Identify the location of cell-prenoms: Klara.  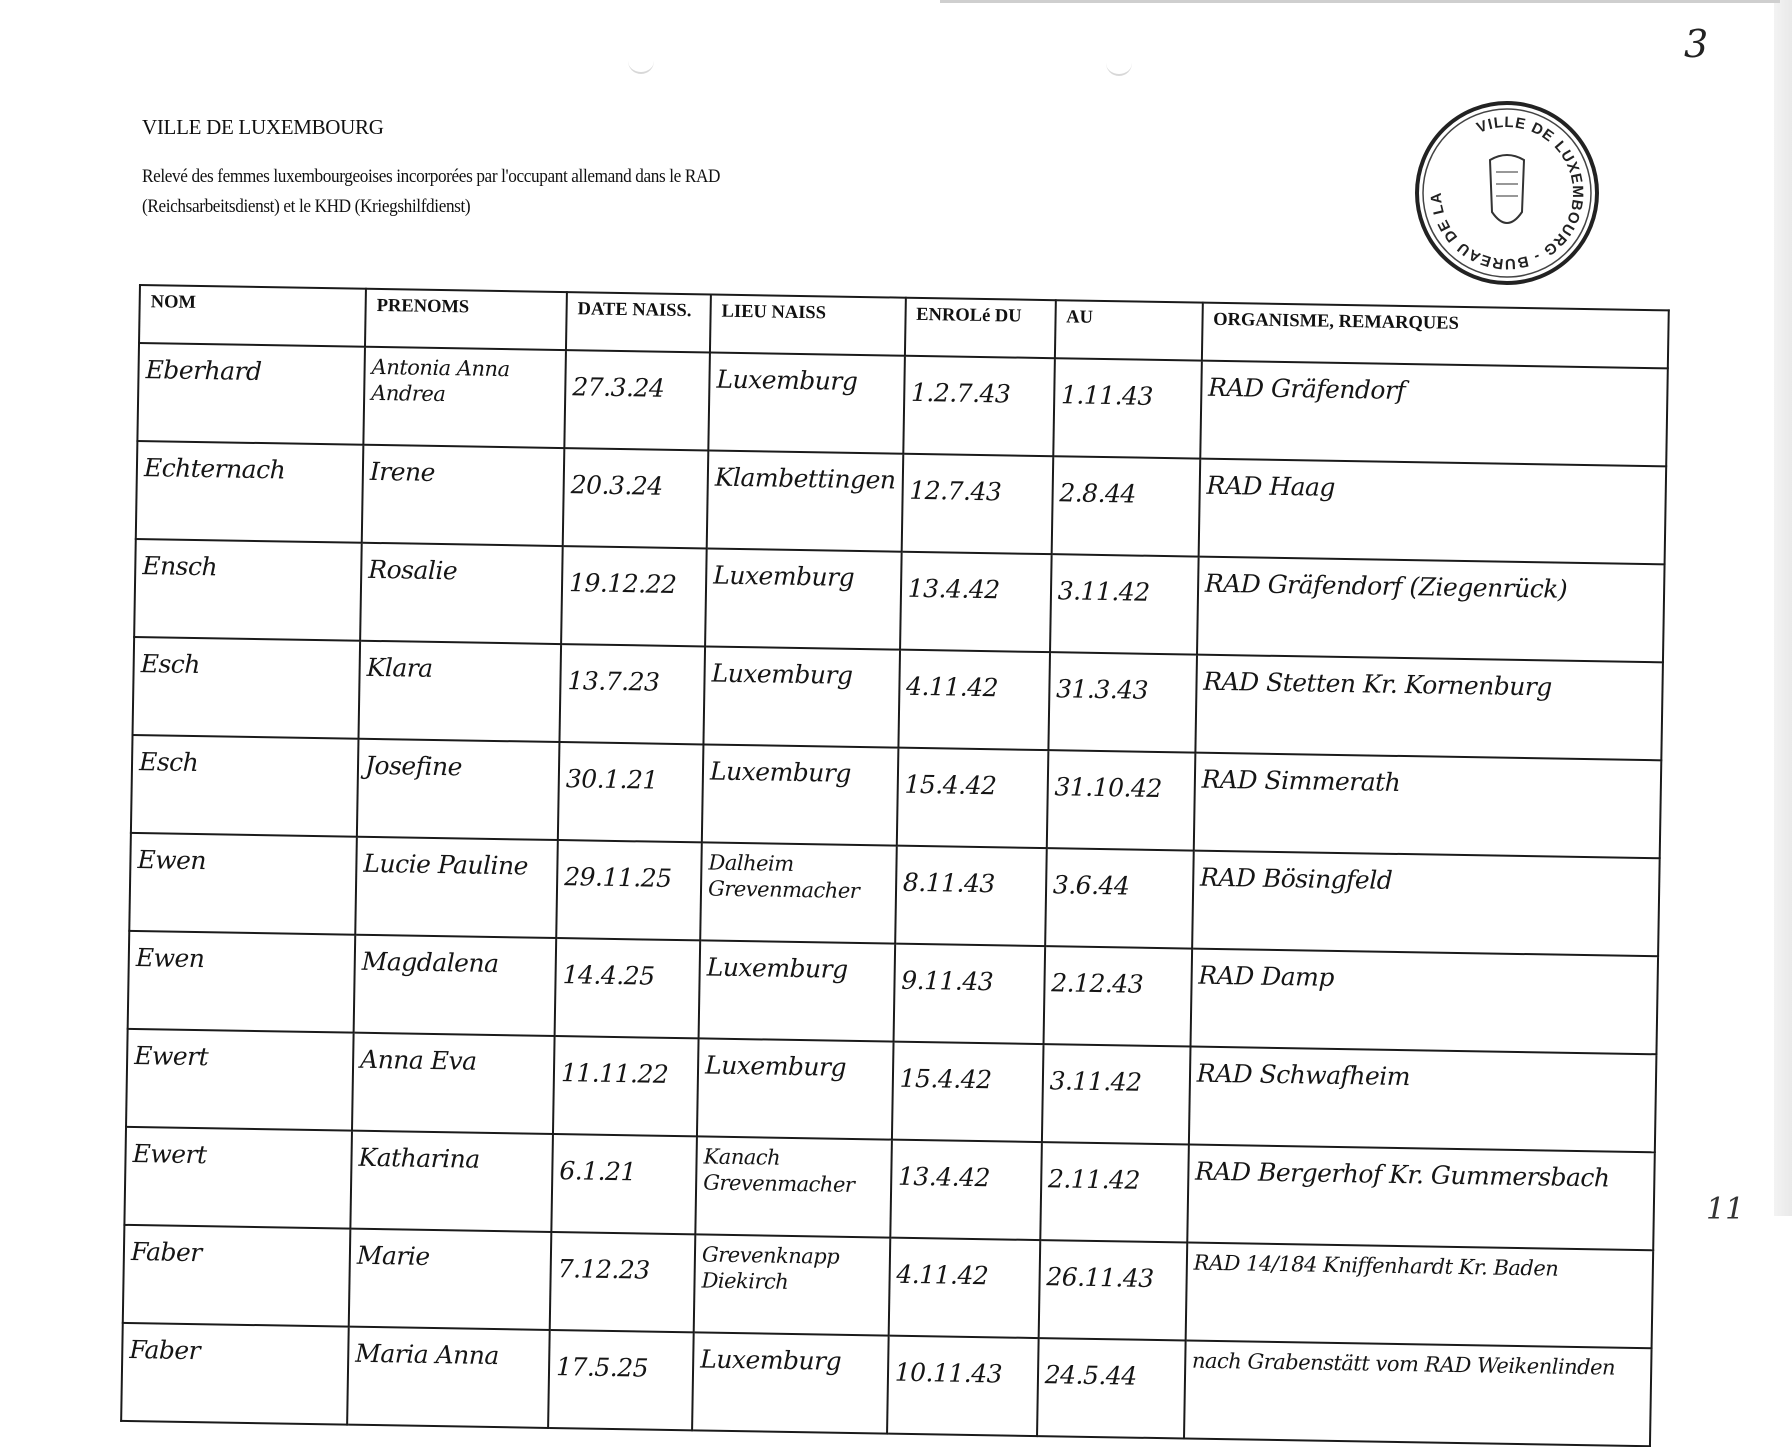
(460, 691).